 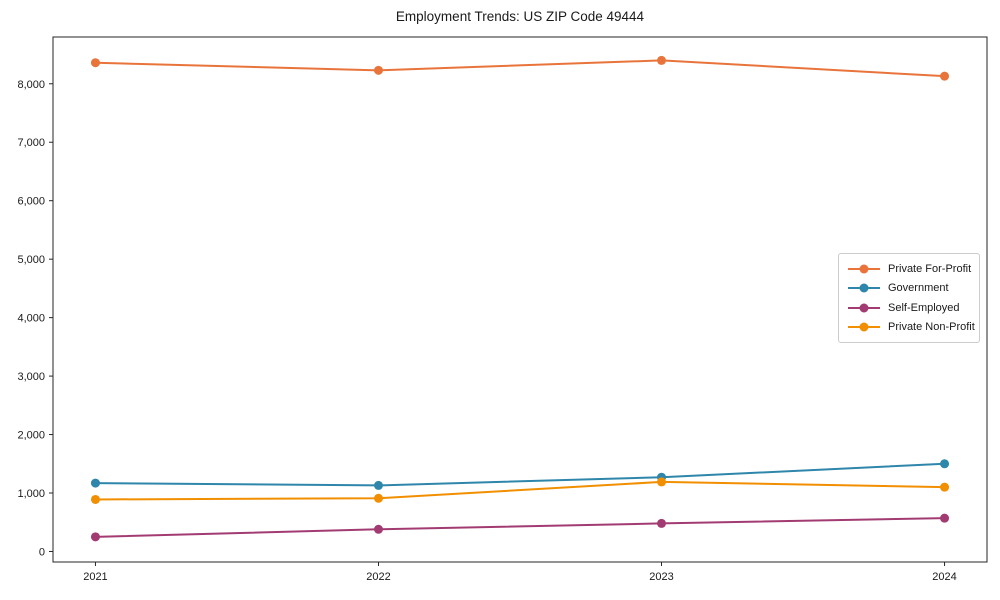 I want to click on series-line-government, so click(x=520, y=474).